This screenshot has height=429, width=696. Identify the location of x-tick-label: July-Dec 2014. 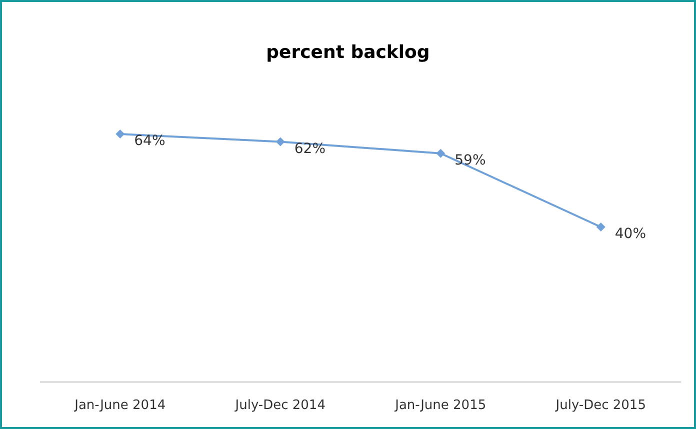
(280, 406).